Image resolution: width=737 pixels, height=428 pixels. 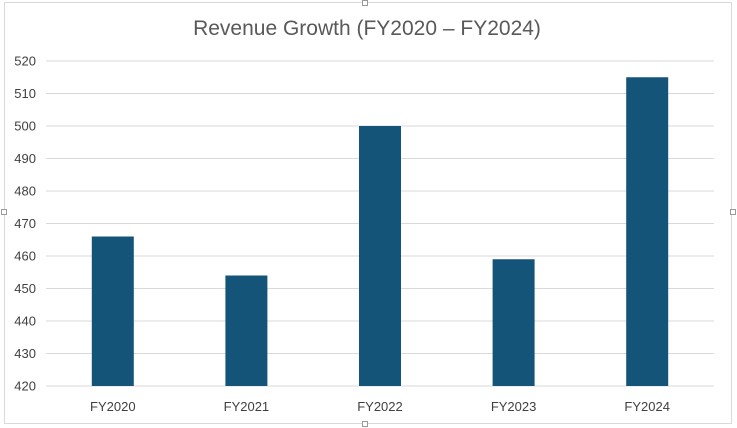 I want to click on bar-fy2023, so click(x=513, y=322).